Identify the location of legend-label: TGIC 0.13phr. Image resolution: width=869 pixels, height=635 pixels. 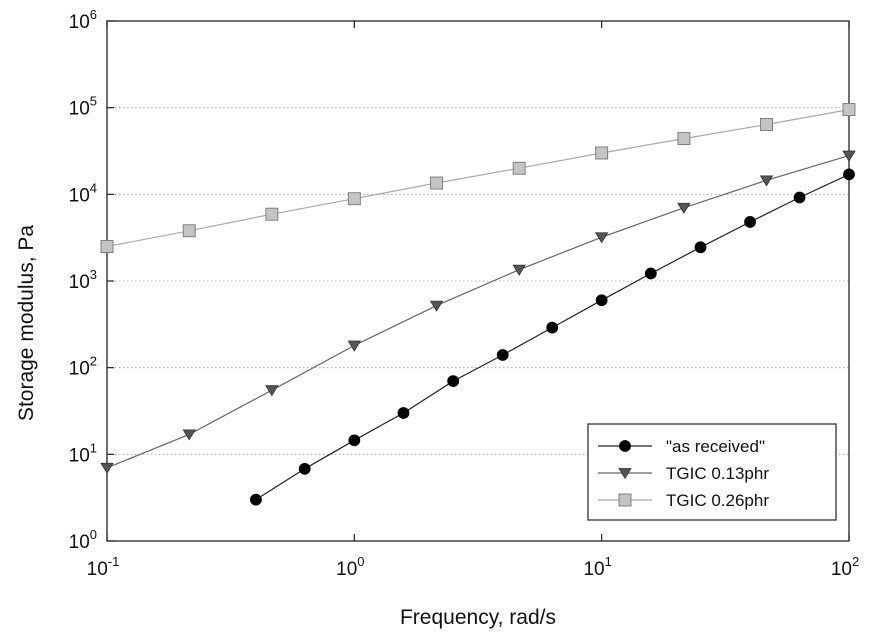
(717, 473).